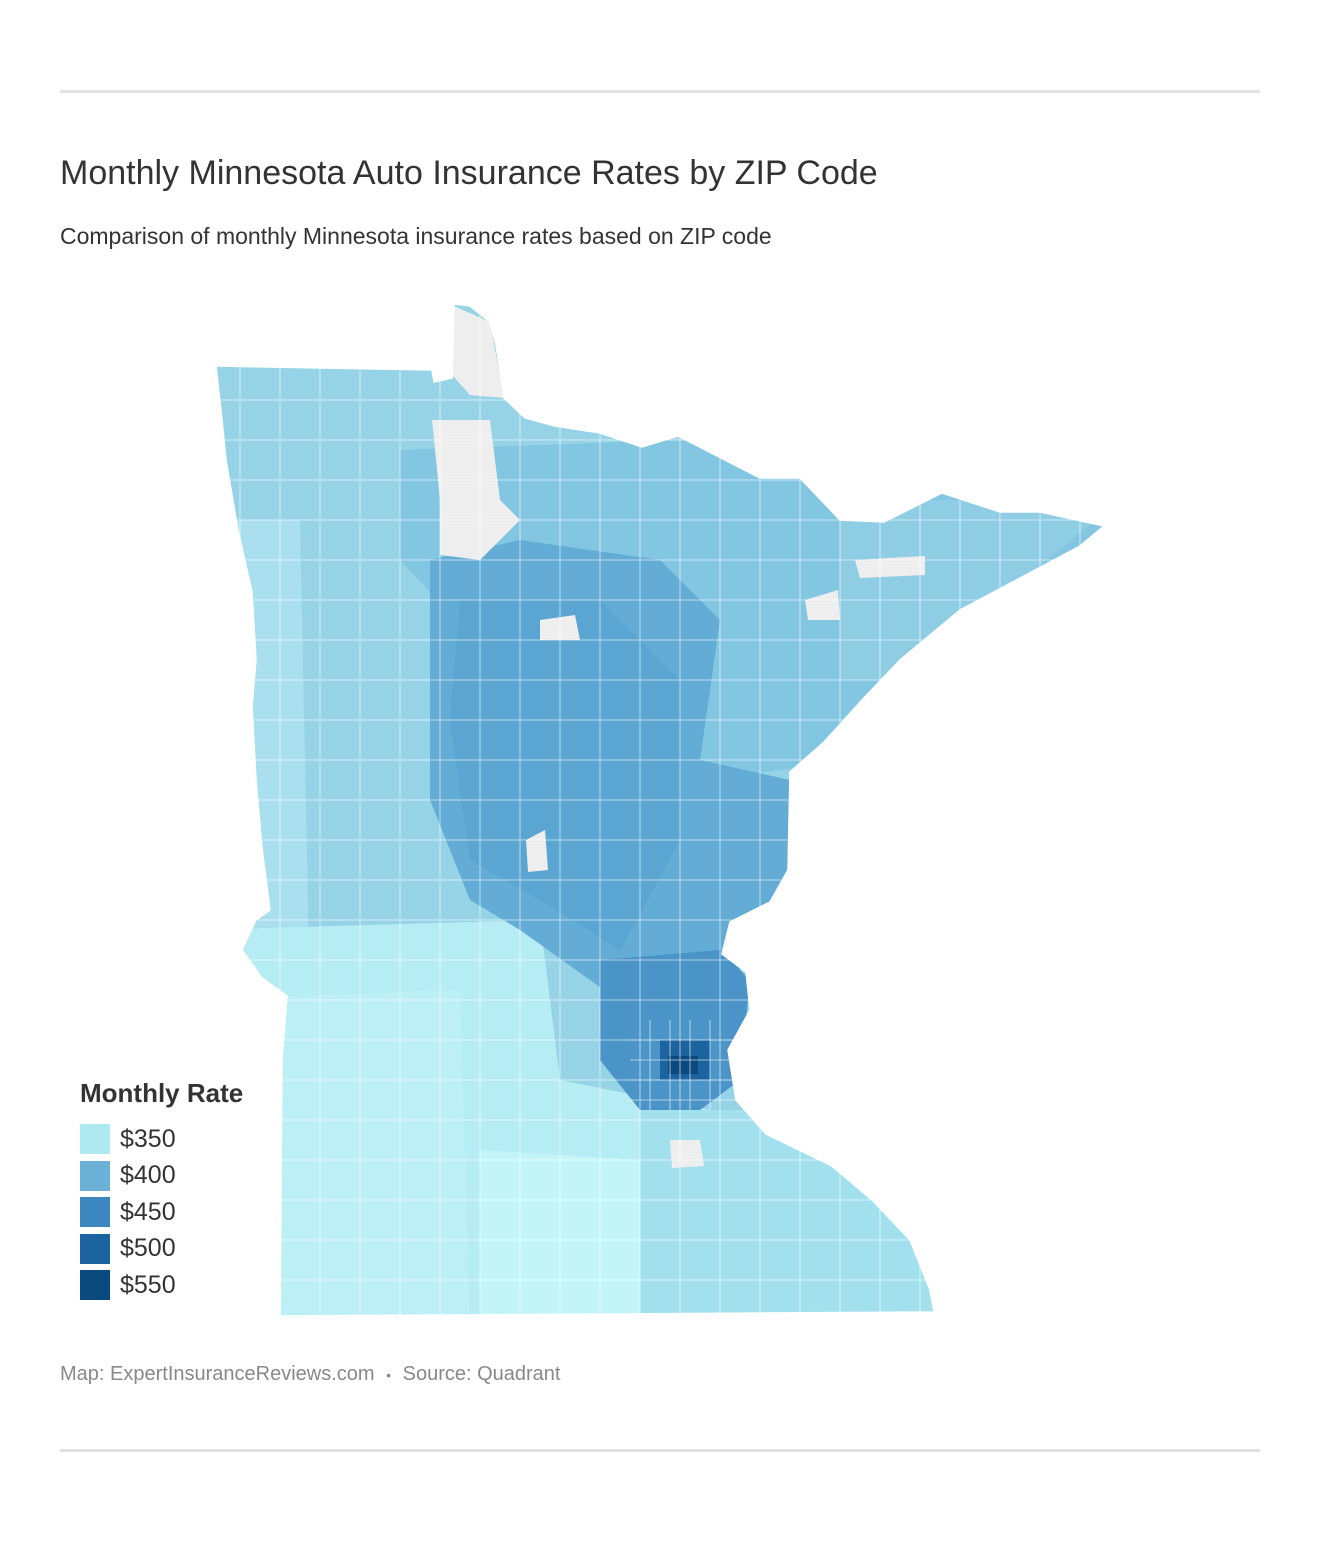 The image size is (1320, 1544). Describe the element at coordinates (890, 567) in the screenshot. I see `no-data-boundary-waters` at that location.